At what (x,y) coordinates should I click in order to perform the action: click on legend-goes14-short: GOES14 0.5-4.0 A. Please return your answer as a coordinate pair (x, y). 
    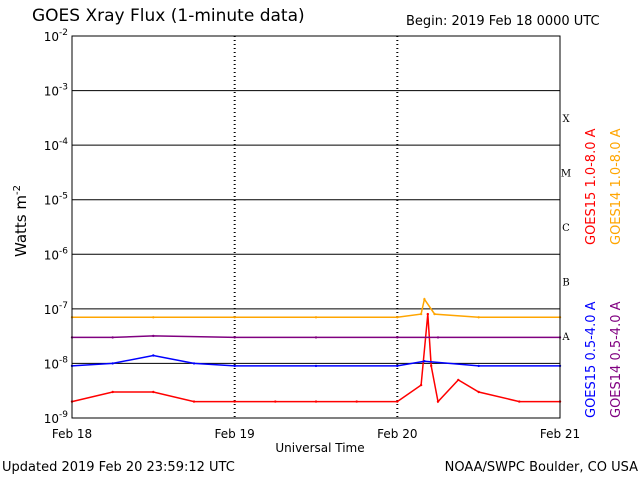
    Looking at the image, I should click on (616, 359).